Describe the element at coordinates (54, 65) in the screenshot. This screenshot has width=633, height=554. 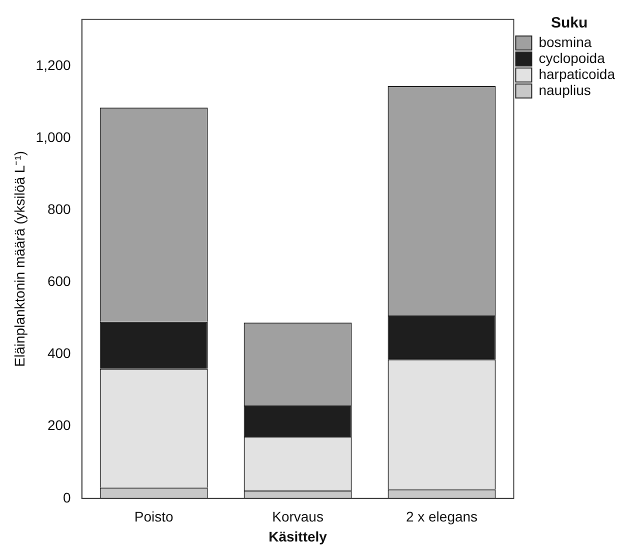
I see `y-tick-label: 1,200` at that location.